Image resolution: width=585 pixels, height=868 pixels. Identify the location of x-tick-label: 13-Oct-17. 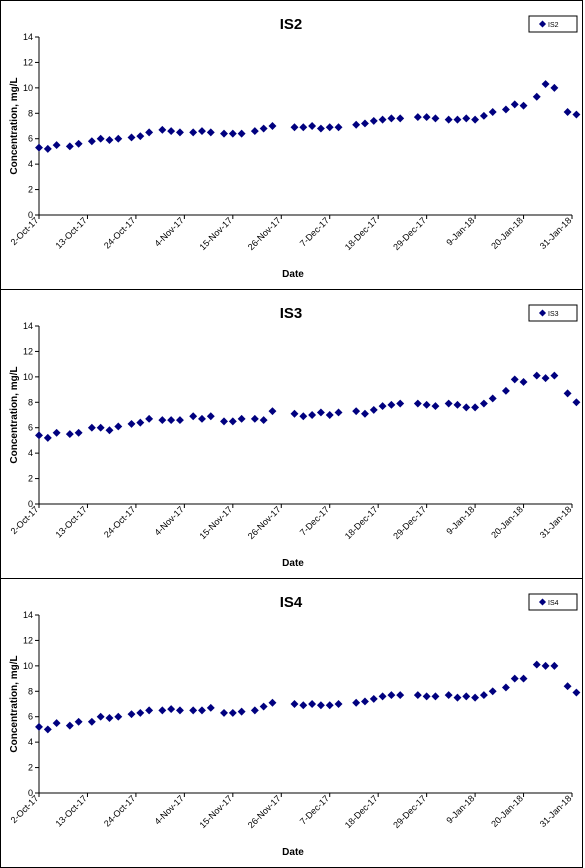
(70, 232).